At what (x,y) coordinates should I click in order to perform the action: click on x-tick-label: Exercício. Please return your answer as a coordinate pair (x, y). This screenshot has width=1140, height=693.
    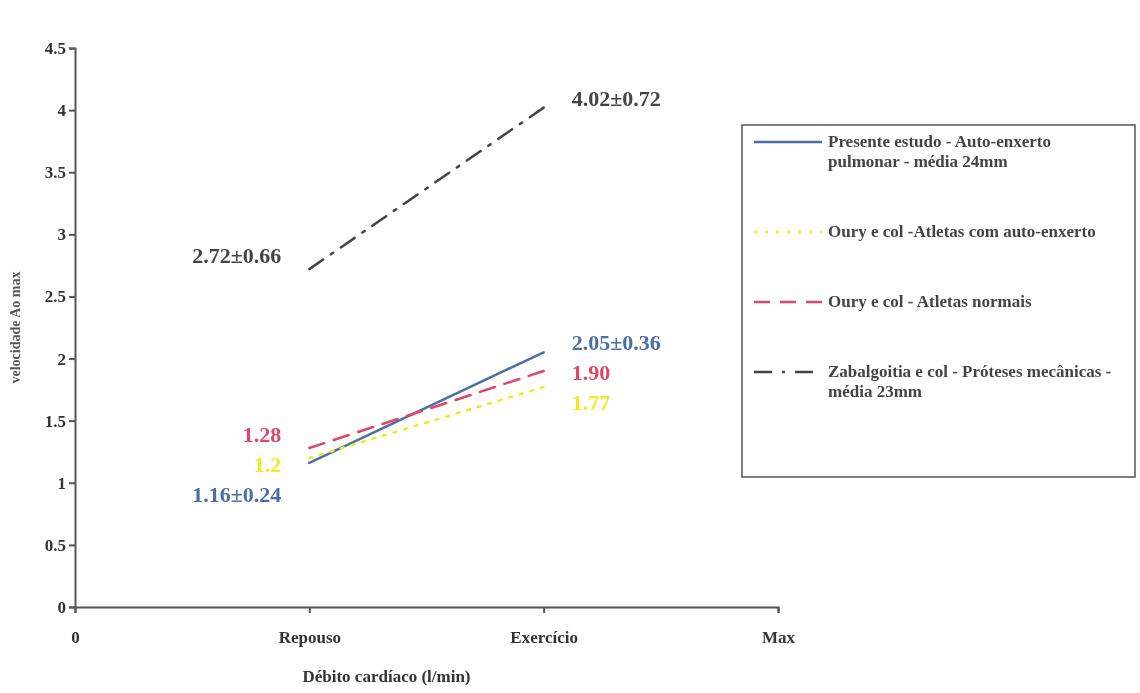
    Looking at the image, I should click on (544, 638).